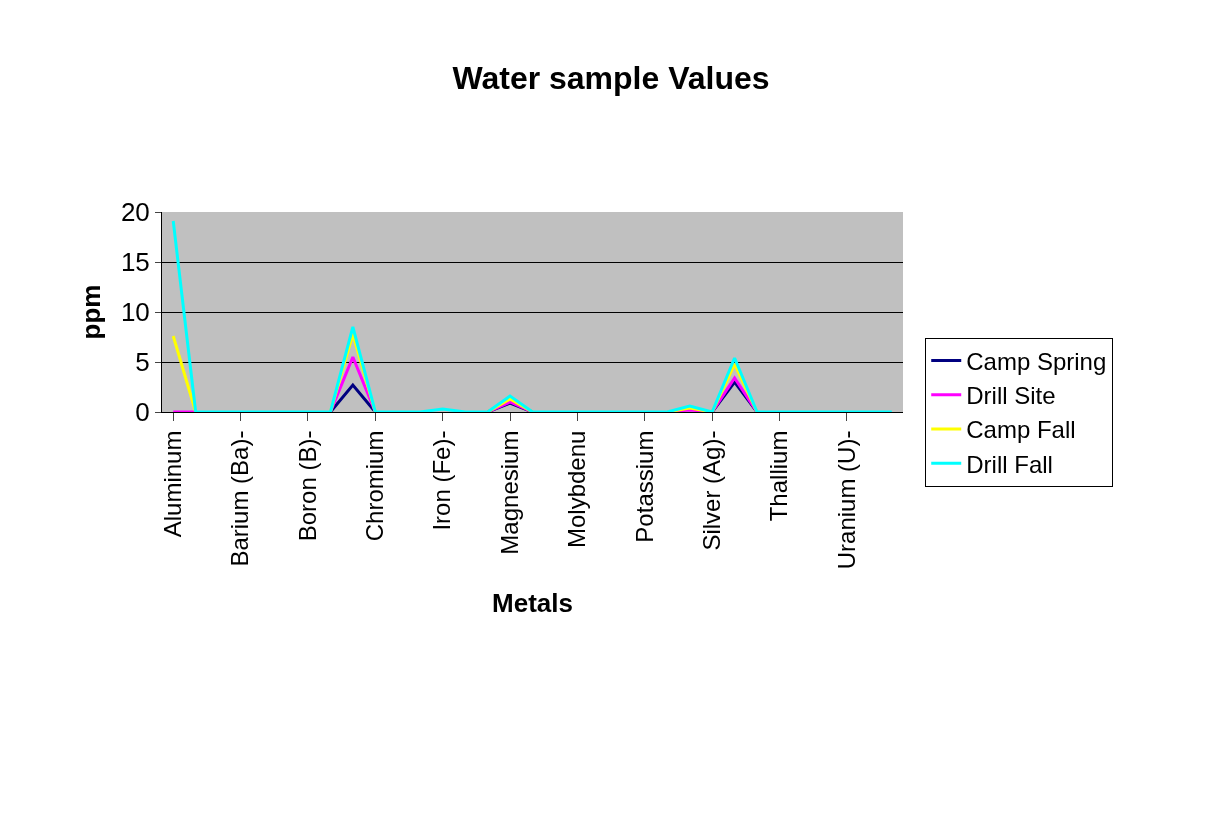 Image resolution: width=1222 pixels, height=819 pixels. What do you see at coordinates (611, 78) in the screenshot?
I see `chart-title: Water sample Values` at bounding box center [611, 78].